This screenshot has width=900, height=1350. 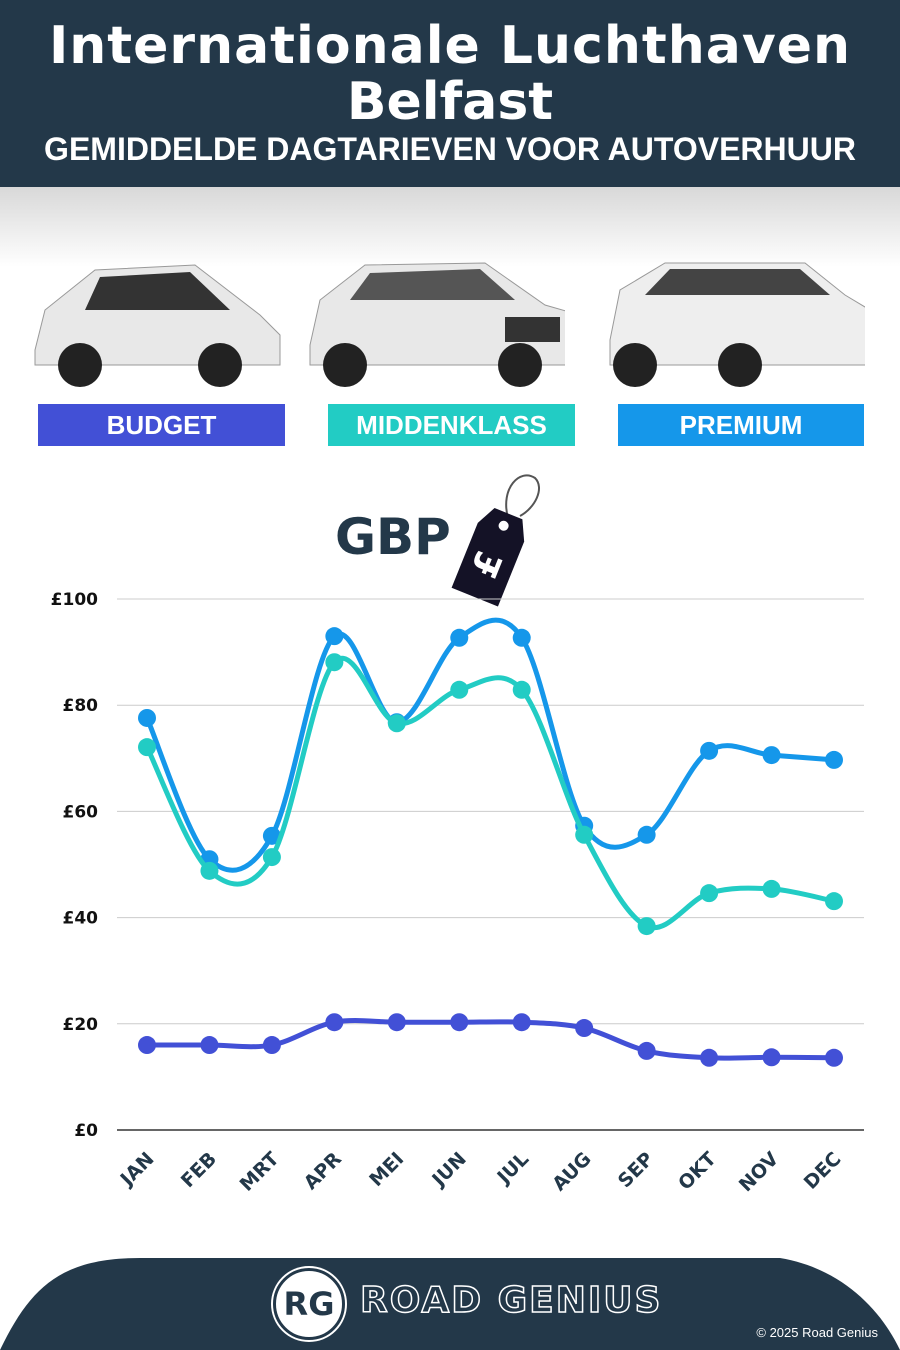 What do you see at coordinates (636, 1170) in the screenshot?
I see `x-tick-label: SEP` at bounding box center [636, 1170].